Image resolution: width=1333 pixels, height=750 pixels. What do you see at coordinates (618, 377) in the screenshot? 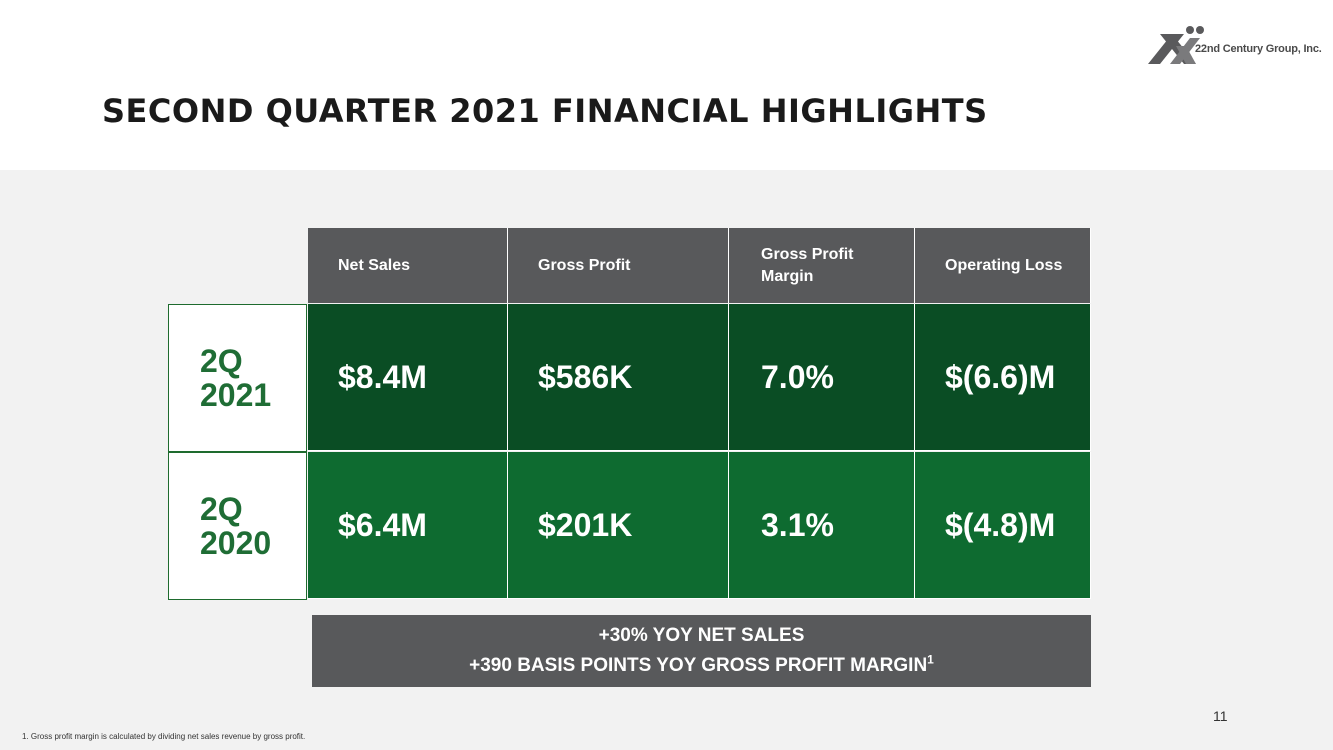
I see `cell-2021-gross-profit: $586K` at bounding box center [618, 377].